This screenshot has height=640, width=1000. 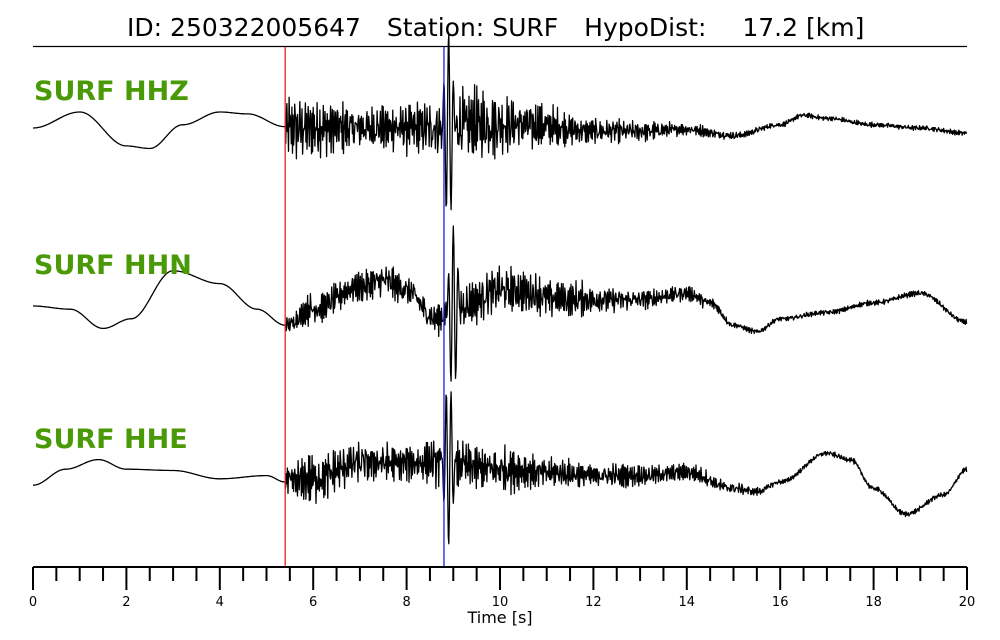 What do you see at coordinates (313, 602) in the screenshot?
I see `tick-label: 6` at bounding box center [313, 602].